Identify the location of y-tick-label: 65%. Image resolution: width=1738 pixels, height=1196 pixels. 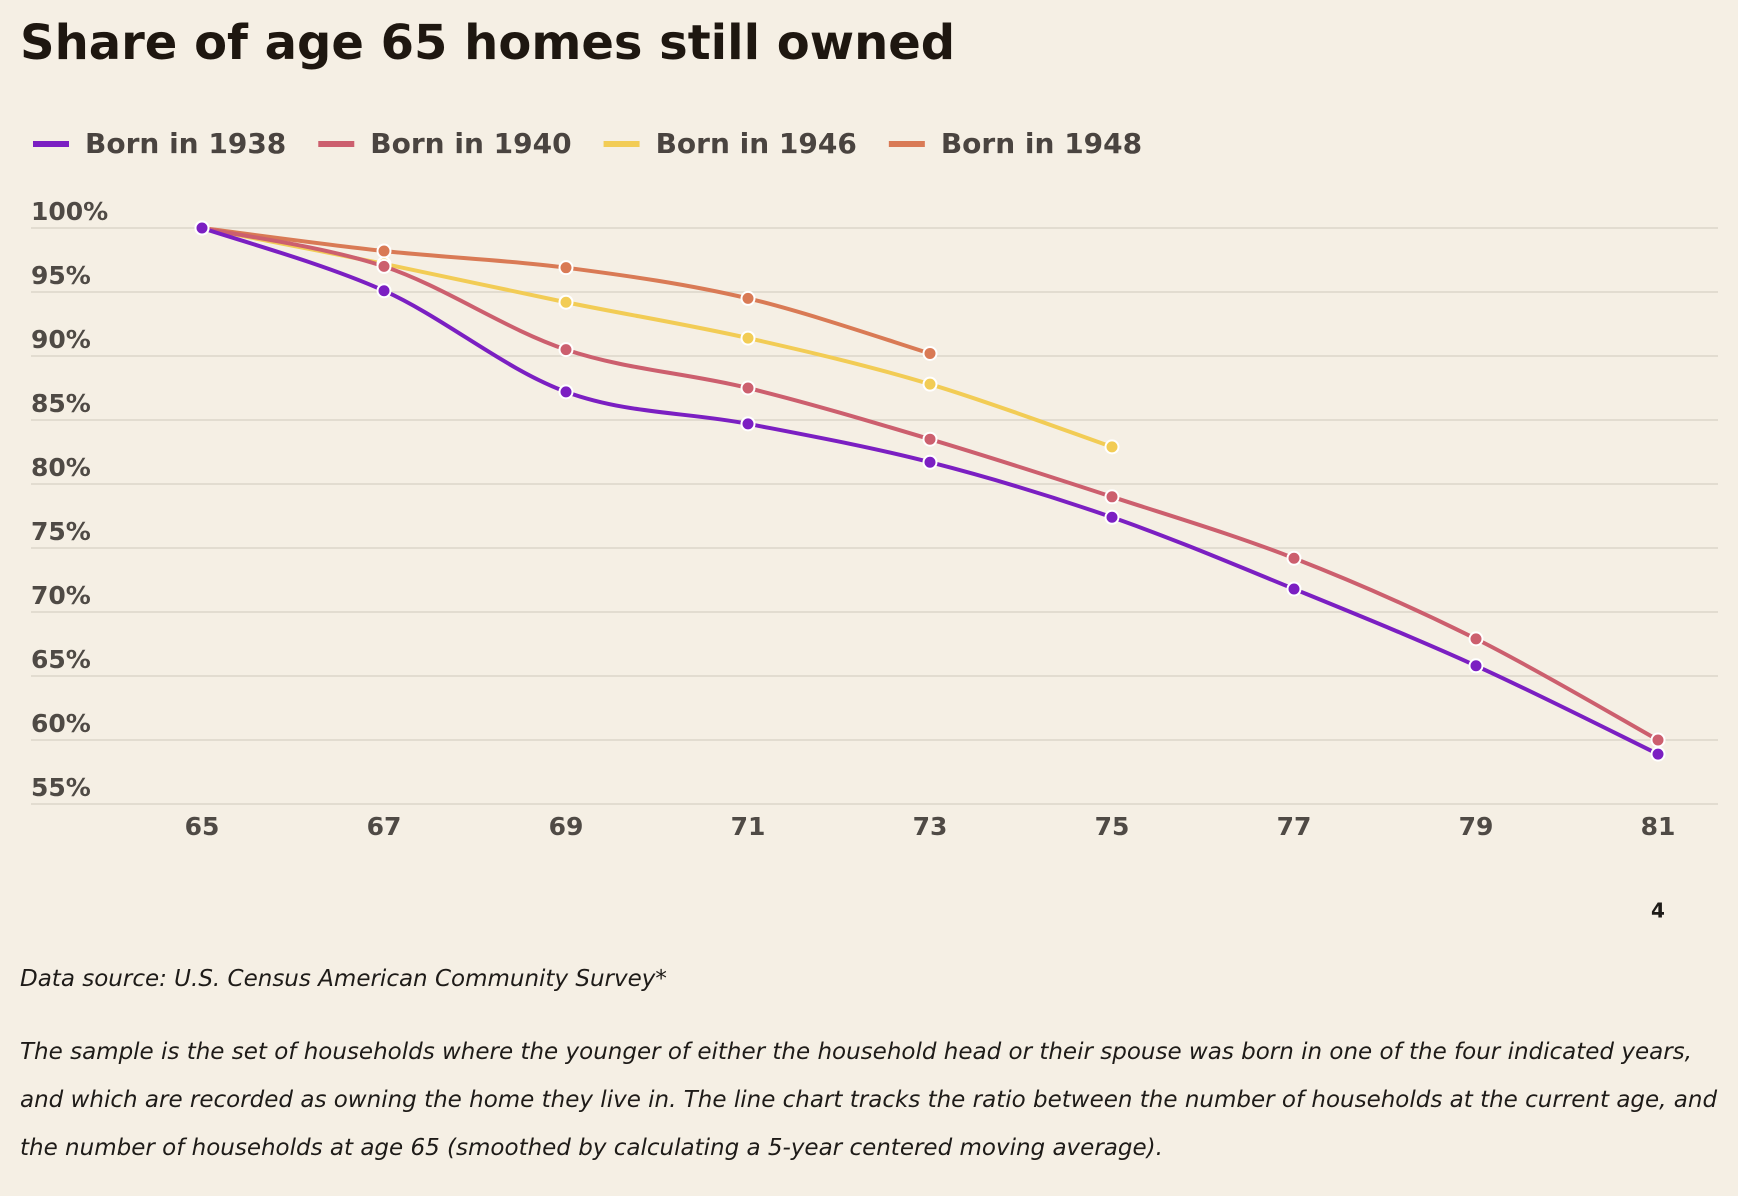
(61, 659).